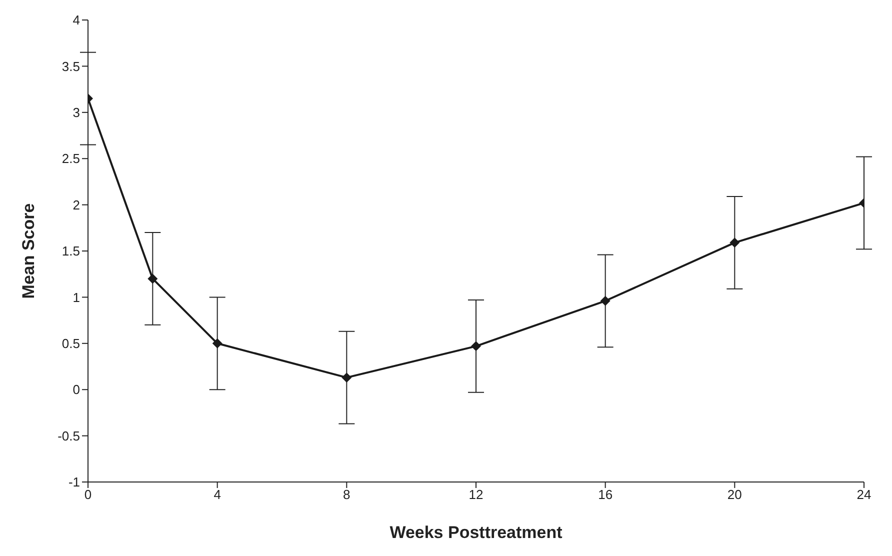  I want to click on y-tick-label: 1.5, so click(71, 251).